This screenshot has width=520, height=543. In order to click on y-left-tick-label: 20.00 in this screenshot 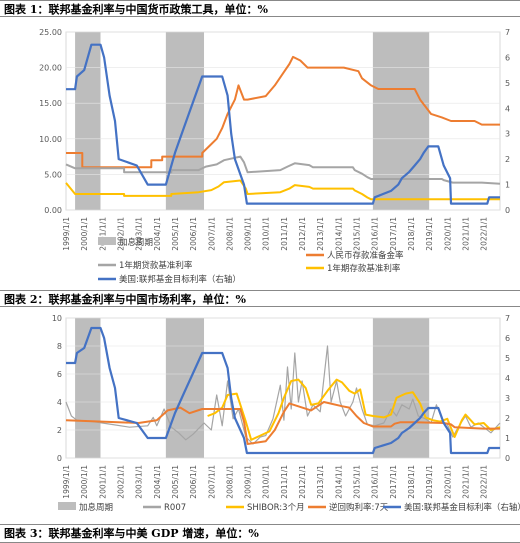, I will do `click(50, 68)`.